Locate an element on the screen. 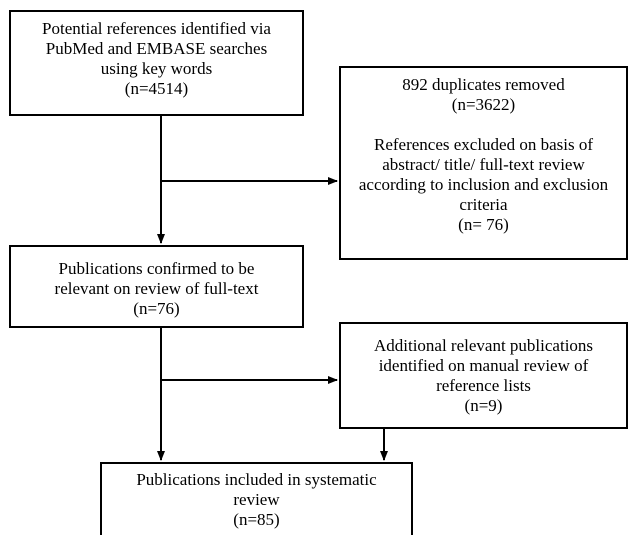 Image resolution: width=628 pixels, height=535 pixels. box-text-line: identified on manual review of is located at coordinates (483, 365).